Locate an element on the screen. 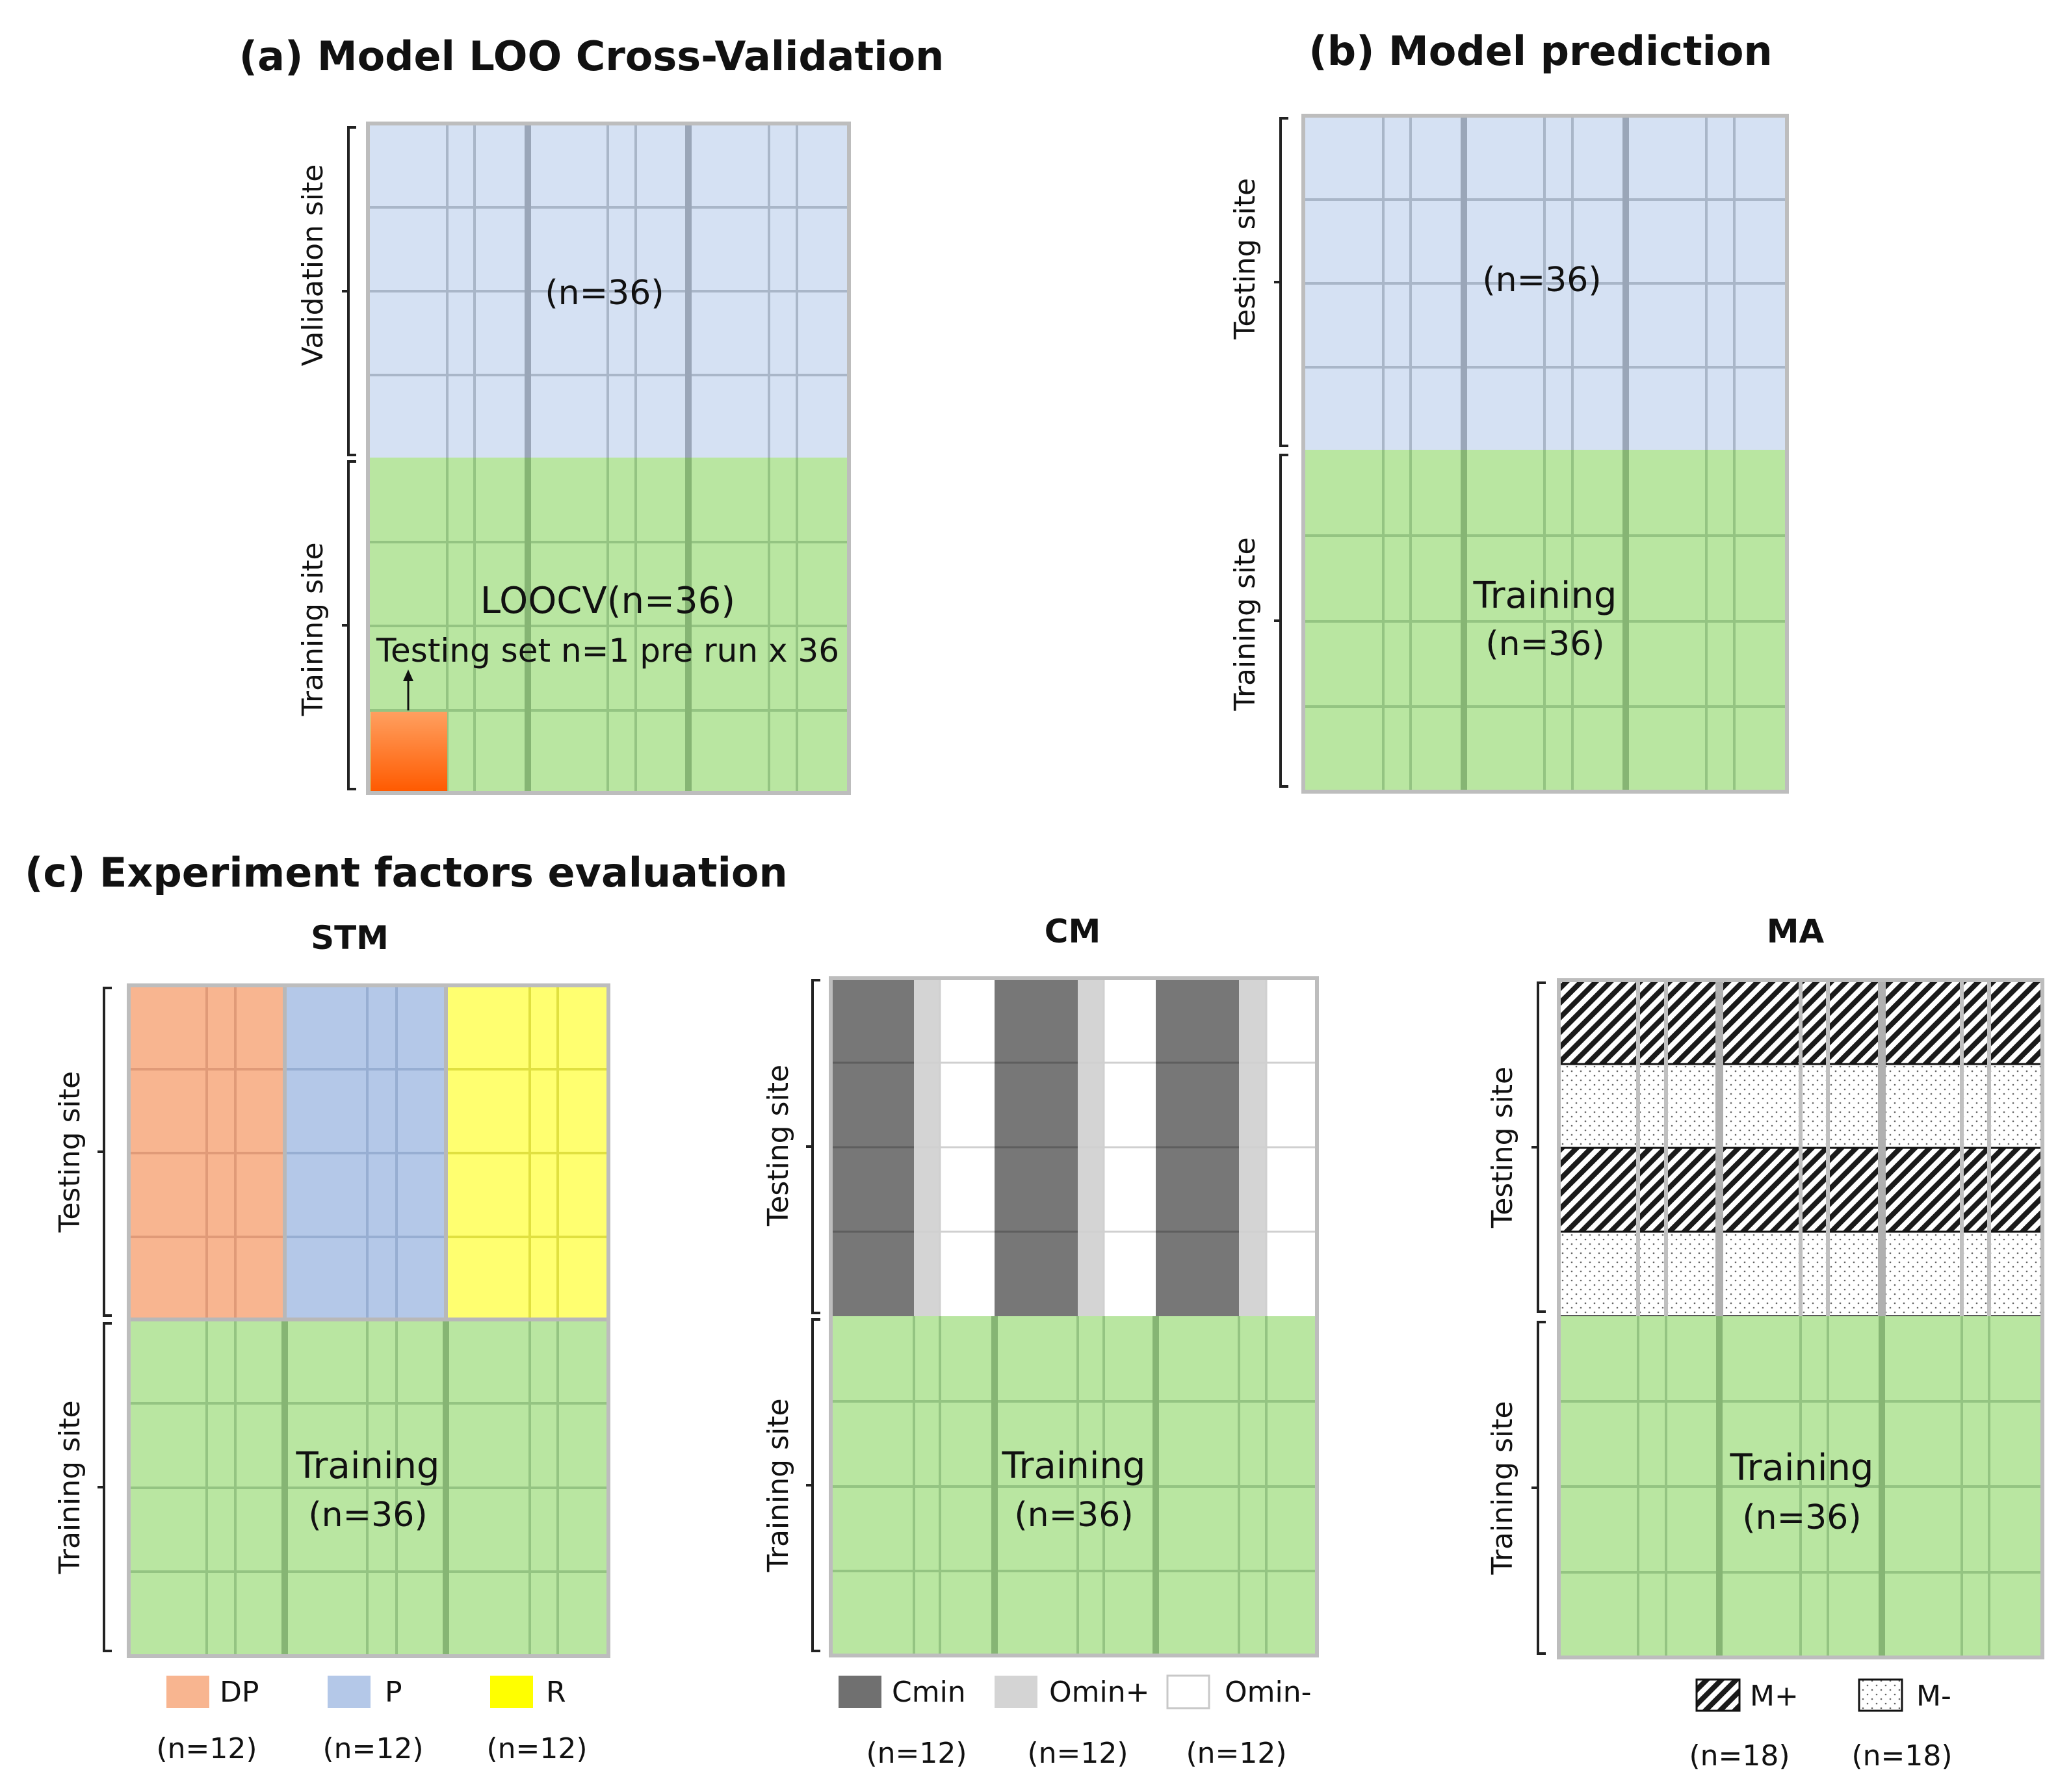  cm-legend-ominminus-swatch is located at coordinates (1188, 1692).